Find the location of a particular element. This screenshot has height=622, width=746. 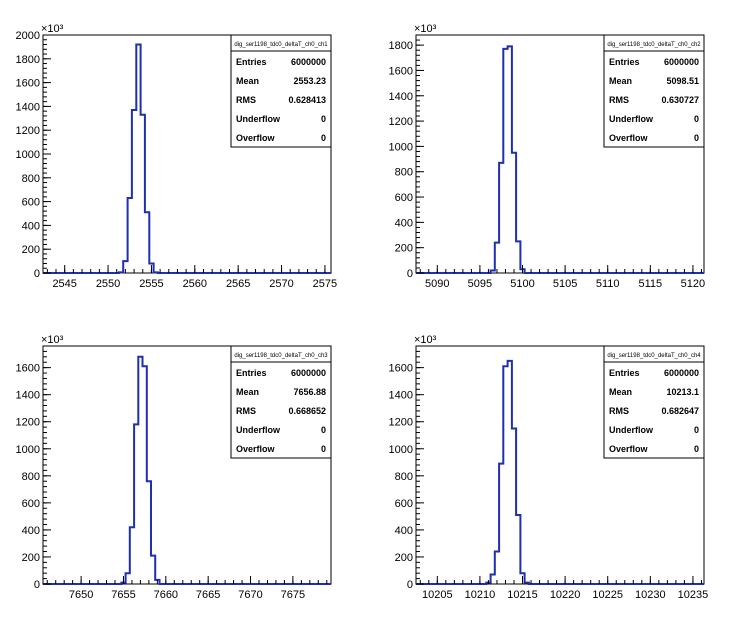

x-tick-label: 2575 is located at coordinates (325, 284).